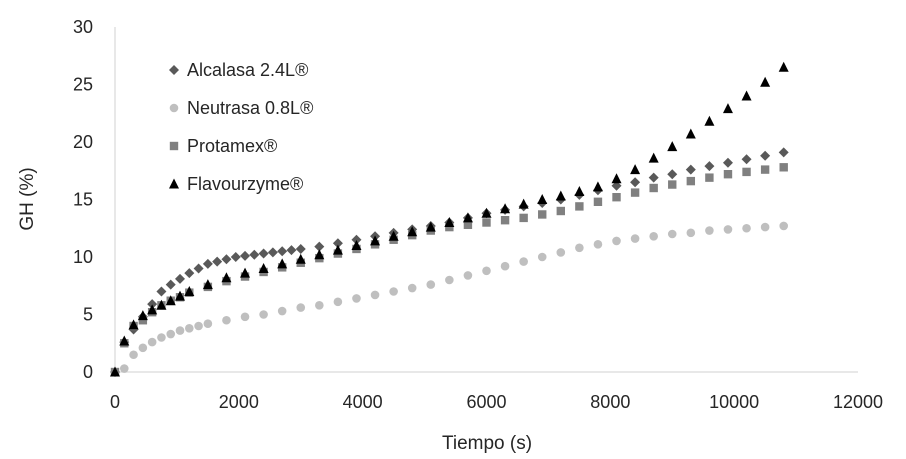 Image resolution: width=906 pixels, height=459 pixels. Describe the element at coordinates (247, 70) in the screenshot. I see `legend-label: Alcalasa 2.4L®` at that location.